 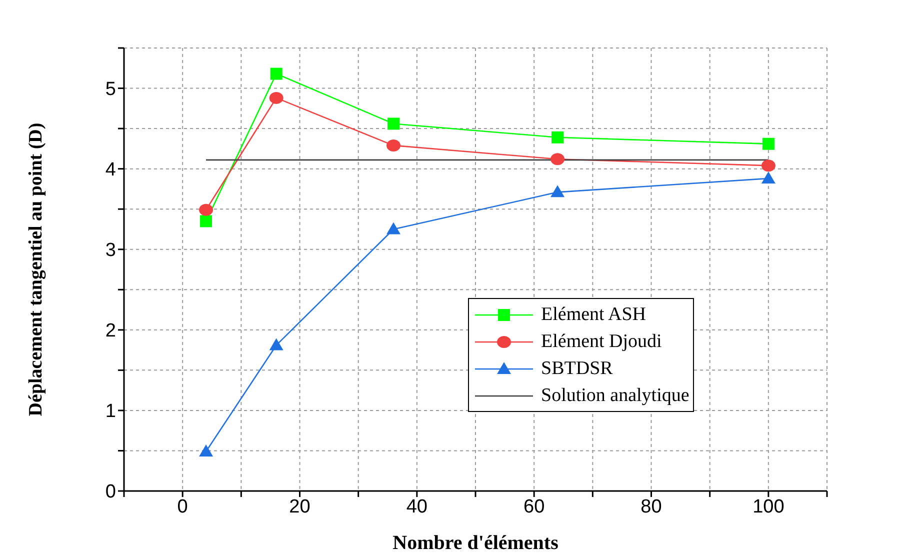 I want to click on y-tick-label: 1, so click(x=110, y=411).